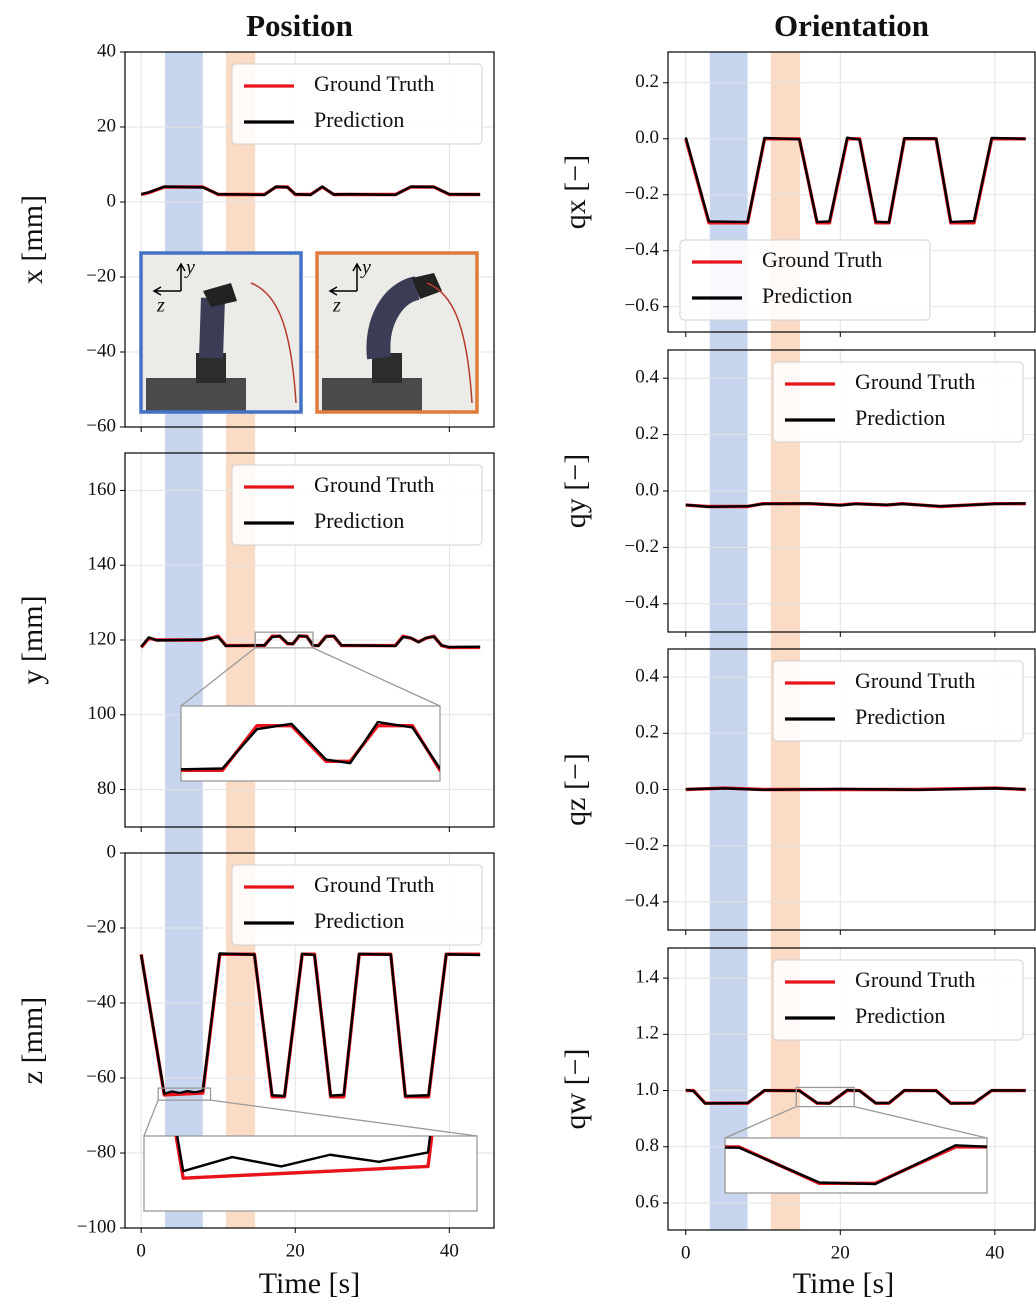 The image size is (1036, 1305). What do you see at coordinates (295, 1250) in the screenshot?
I see `x-tick-label: 20` at bounding box center [295, 1250].